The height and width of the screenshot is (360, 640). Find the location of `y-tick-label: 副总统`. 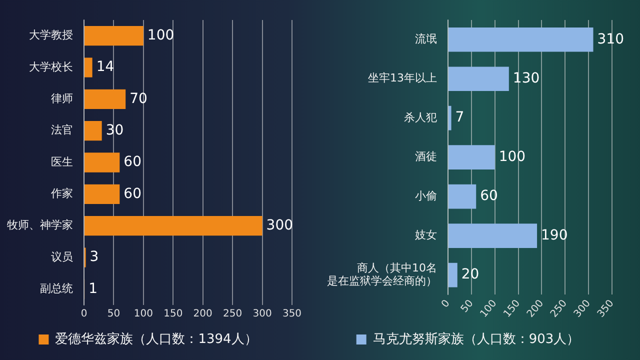

y-tick-label: 副总统 is located at coordinates (56, 289).